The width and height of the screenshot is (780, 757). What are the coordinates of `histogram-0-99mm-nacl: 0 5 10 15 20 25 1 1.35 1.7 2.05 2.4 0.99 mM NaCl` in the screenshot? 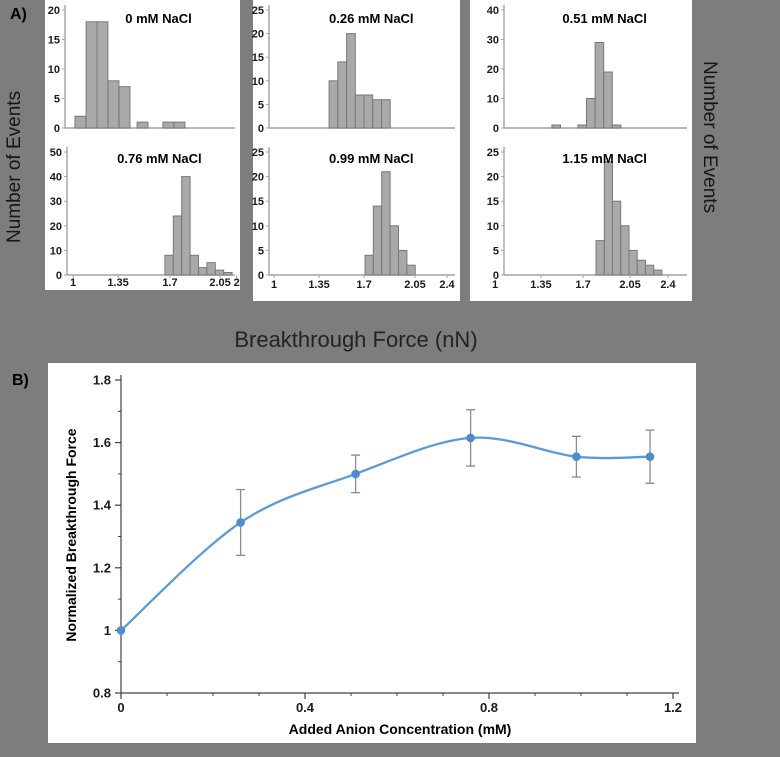 It's located at (356, 220).